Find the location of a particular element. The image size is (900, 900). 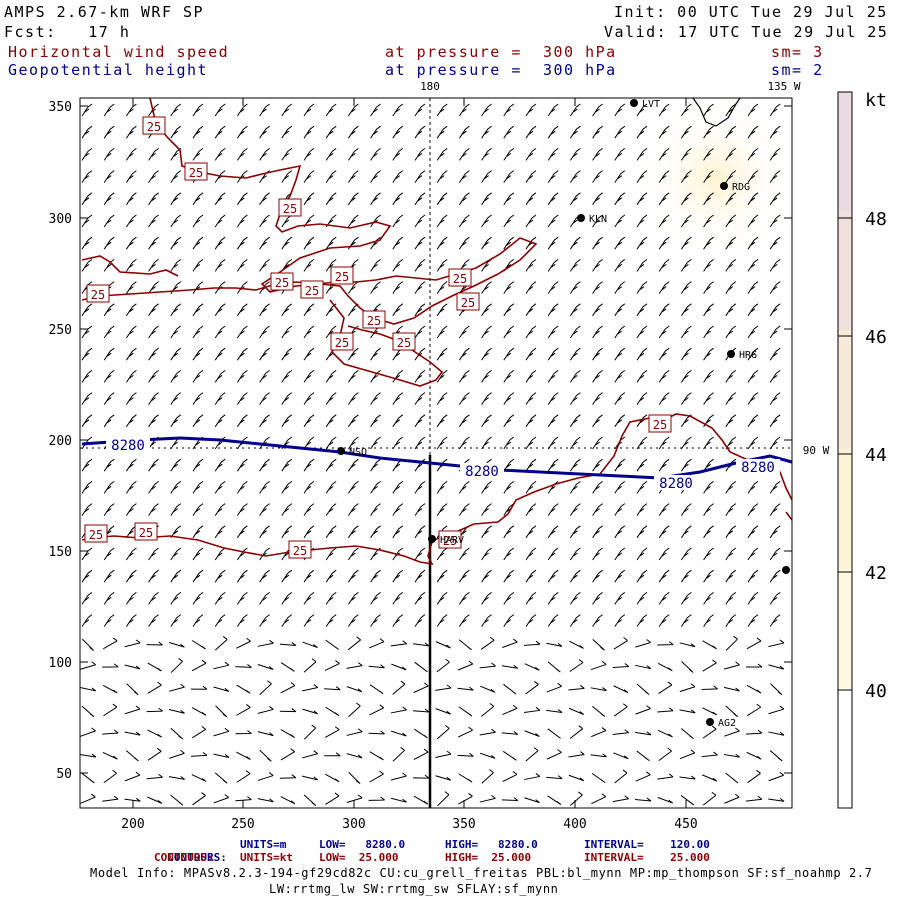

field1-level: at pressure = 300 hPa is located at coordinates (501, 52).